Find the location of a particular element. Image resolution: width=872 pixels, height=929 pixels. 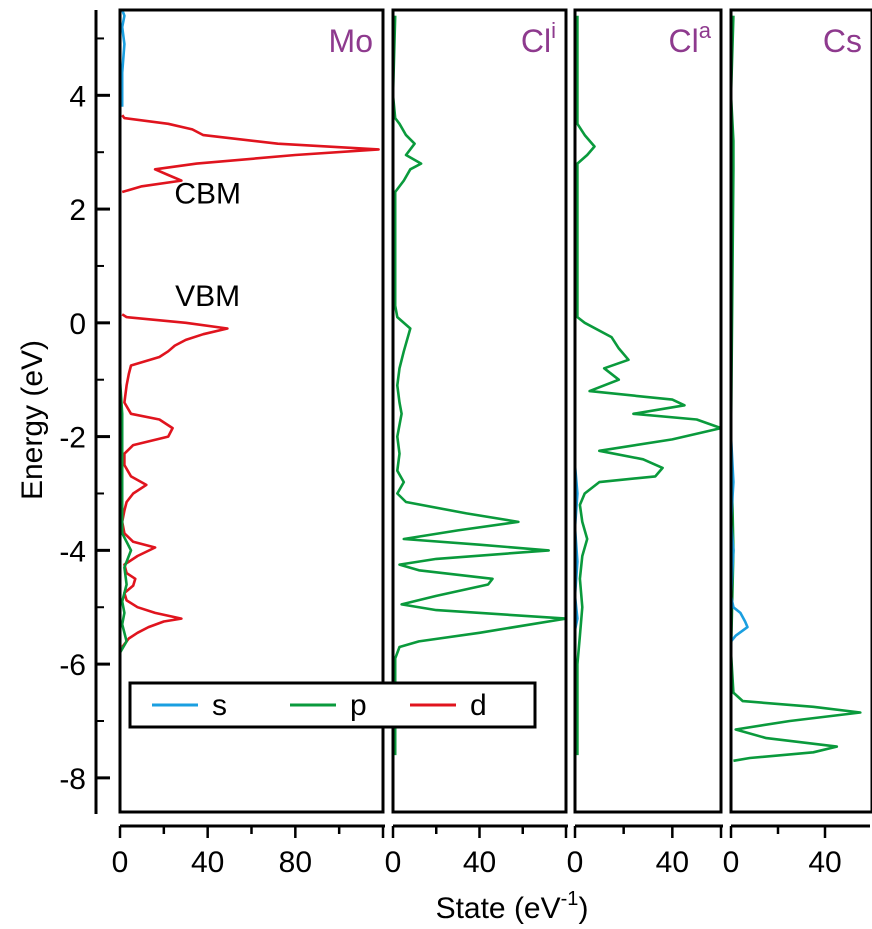

y-tick-label: 0 is located at coordinates (77, 324).